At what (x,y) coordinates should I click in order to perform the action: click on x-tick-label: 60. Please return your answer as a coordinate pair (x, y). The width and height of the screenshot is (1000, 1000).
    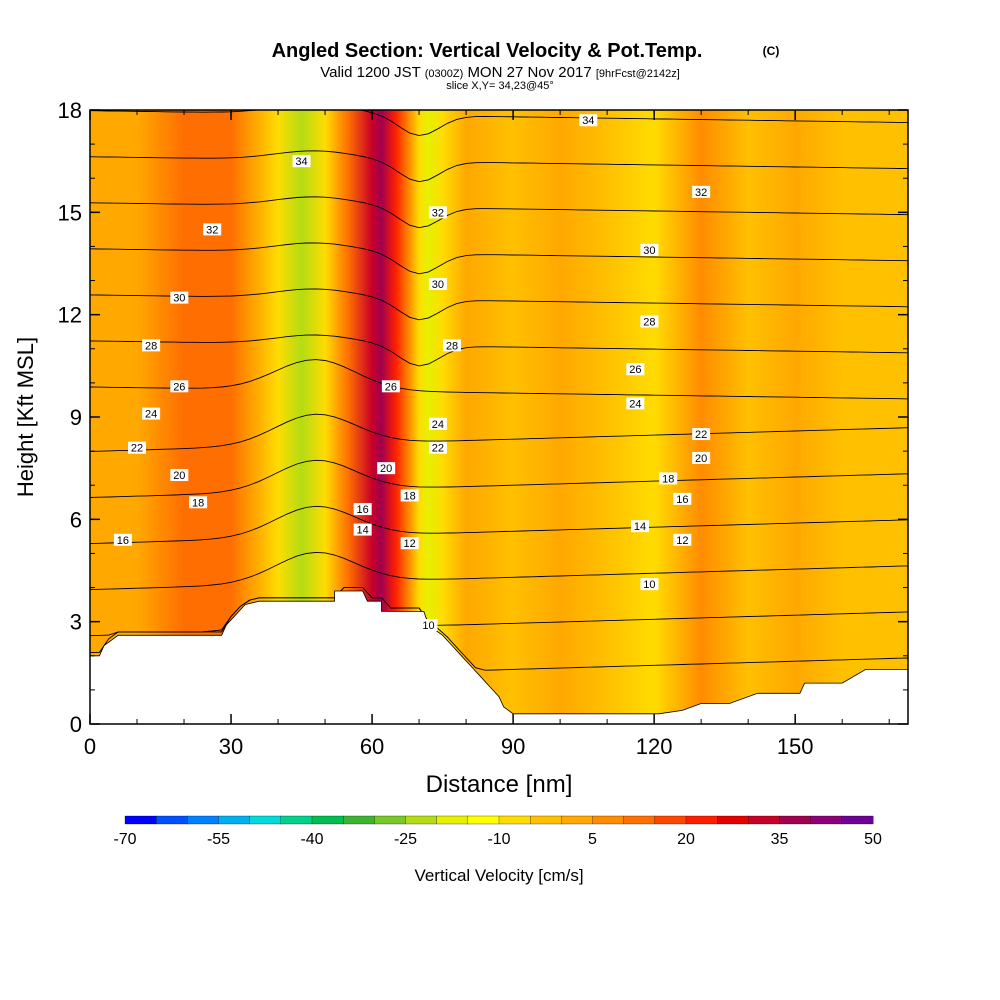
    Looking at the image, I should click on (372, 746).